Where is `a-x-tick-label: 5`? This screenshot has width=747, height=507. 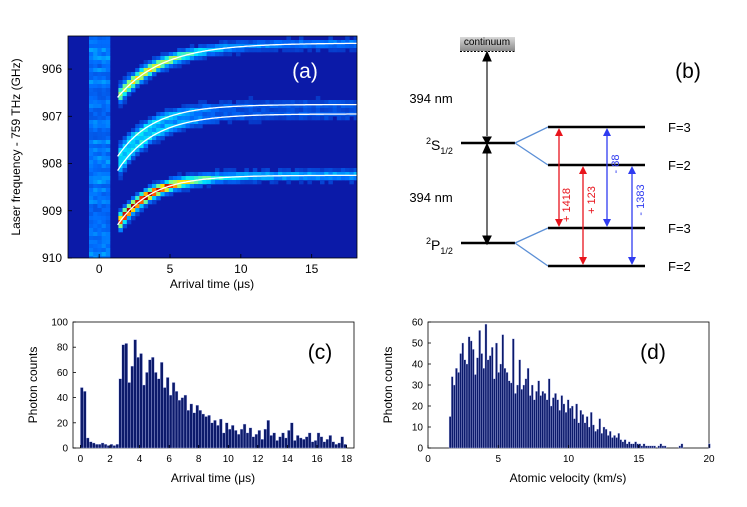 a-x-tick-label: 5 is located at coordinates (170, 269).